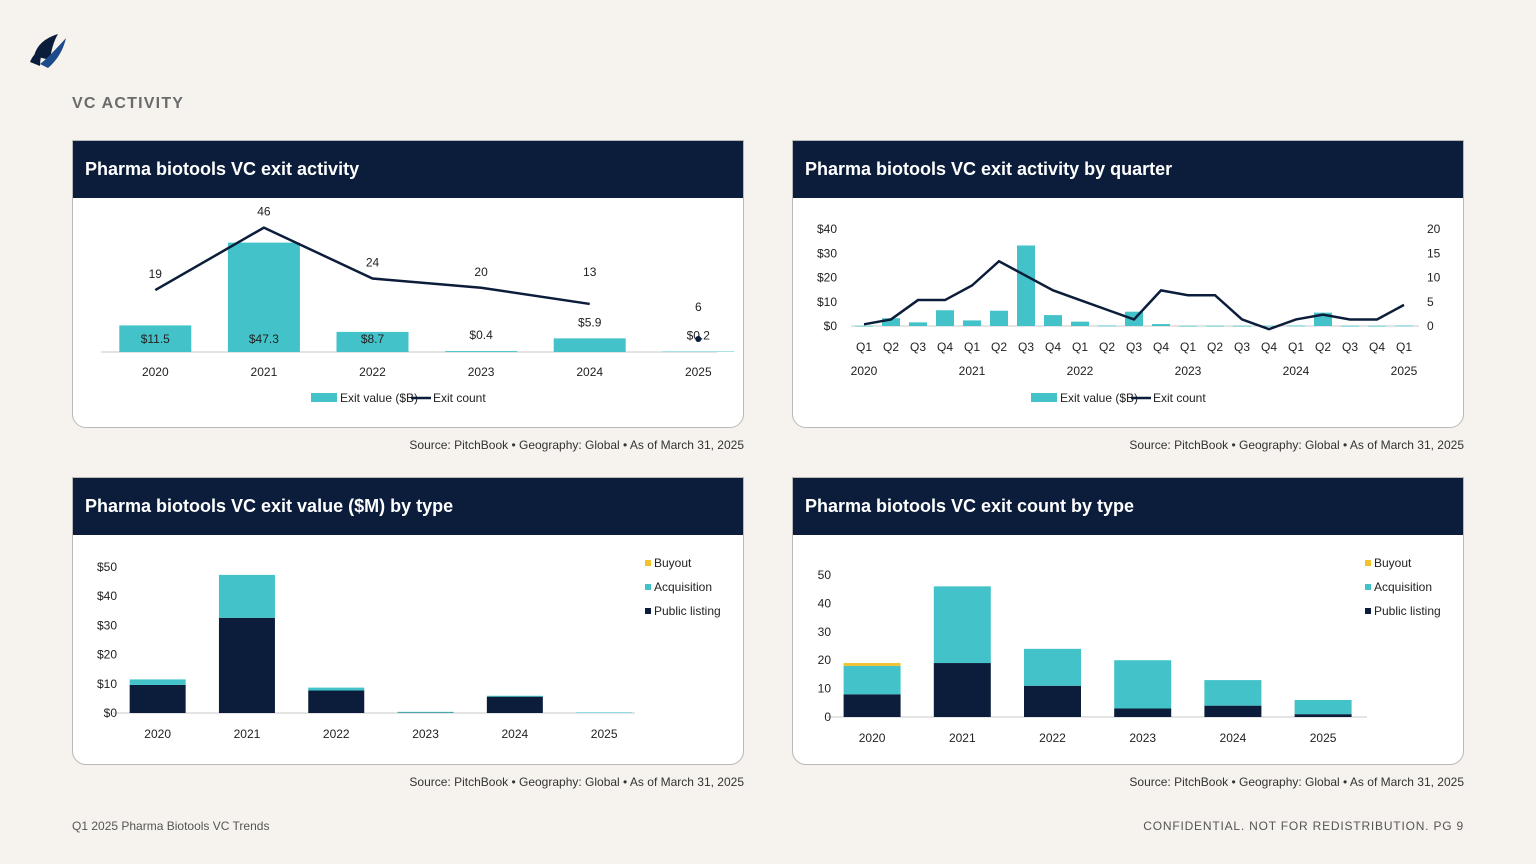 The image size is (1536, 864). What do you see at coordinates (1430, 326) in the screenshot?
I see `y-right-tick-label: 0` at bounding box center [1430, 326].